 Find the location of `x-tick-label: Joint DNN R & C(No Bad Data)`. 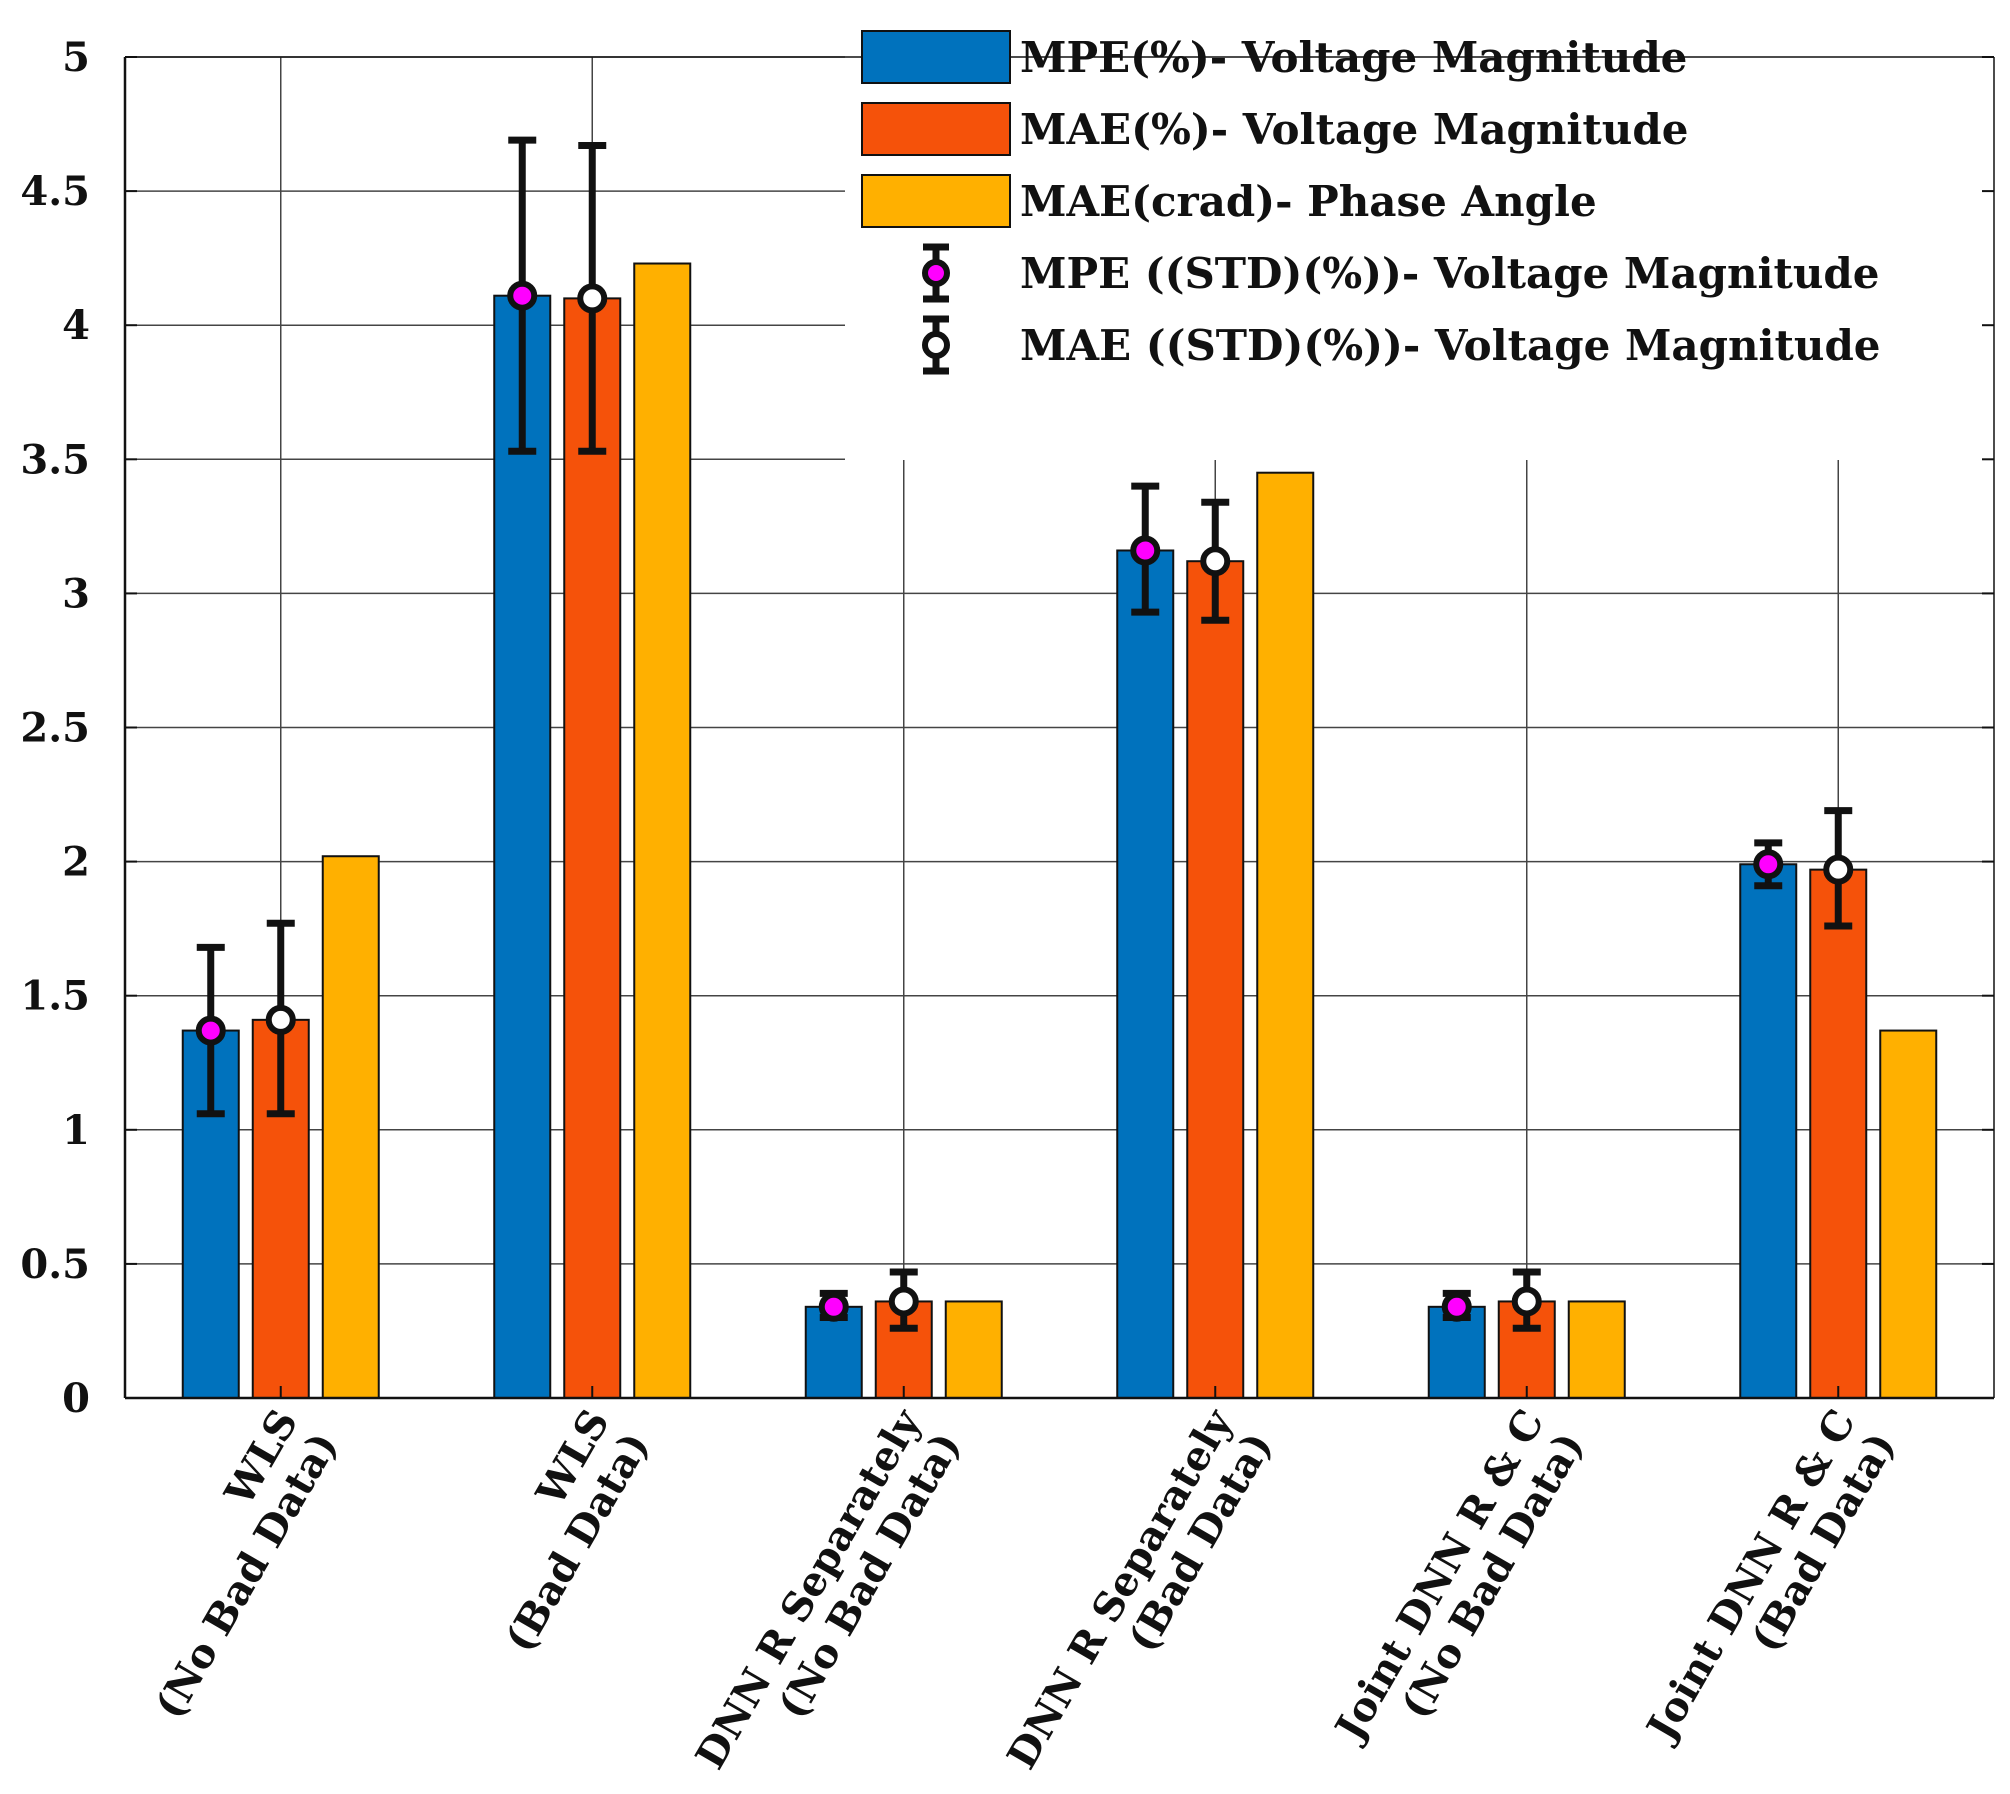

x-tick-label: Joint DNN R & C(No Bad Data) is located at coordinates (1459, 1588).